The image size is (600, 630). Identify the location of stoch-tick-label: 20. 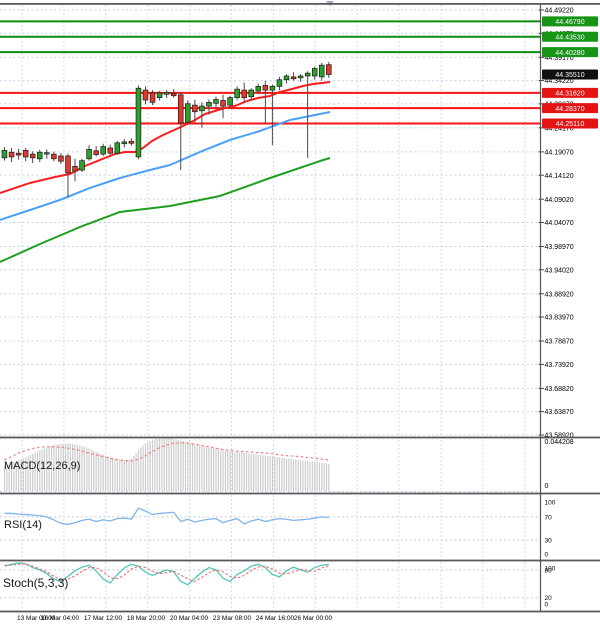
(549, 598).